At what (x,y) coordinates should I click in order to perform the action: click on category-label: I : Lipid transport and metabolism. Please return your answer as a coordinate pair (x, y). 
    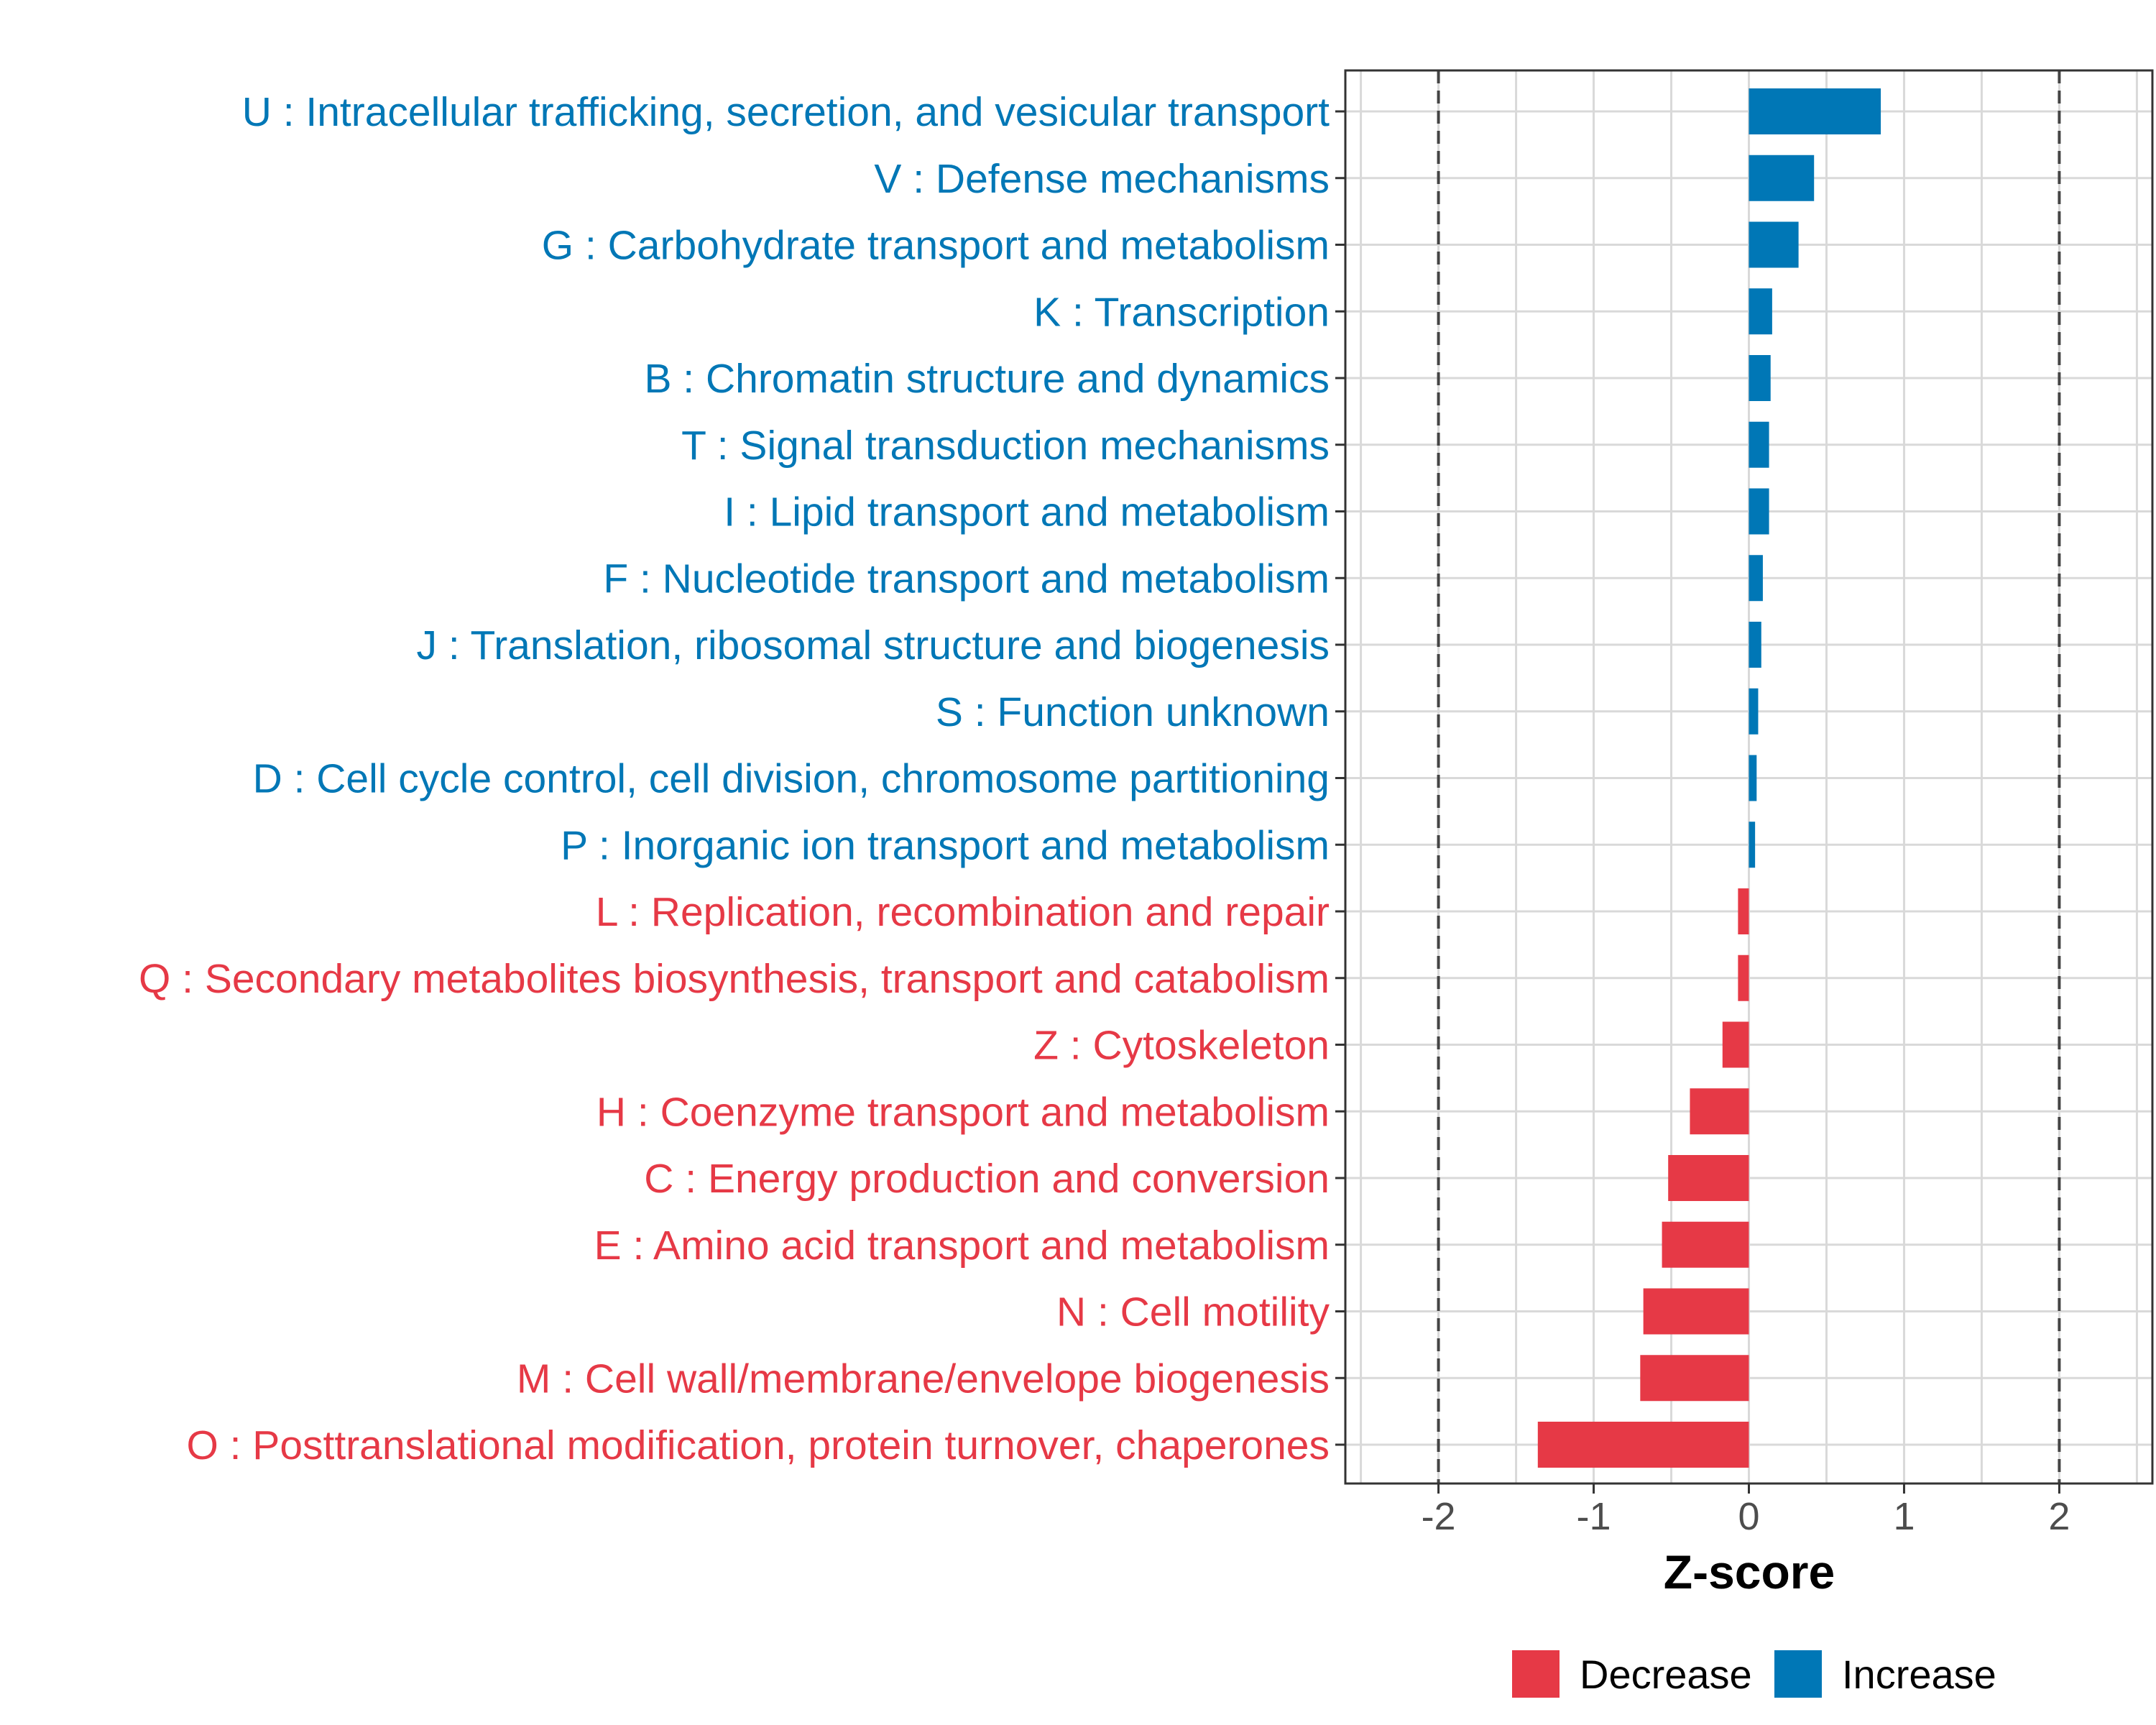
    Looking at the image, I should click on (1027, 512).